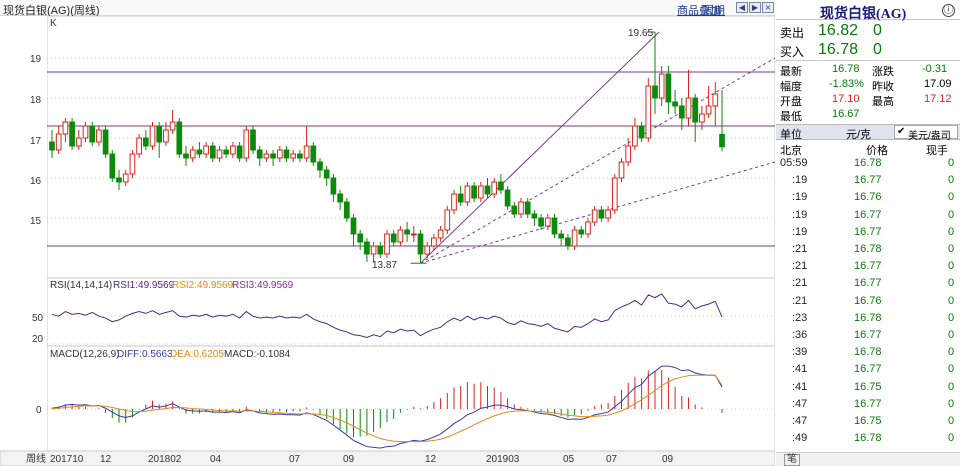 The image size is (960, 466). What do you see at coordinates (868, 267) in the screenshot?
I see `tick-row: :21 16.77 0` at bounding box center [868, 267].